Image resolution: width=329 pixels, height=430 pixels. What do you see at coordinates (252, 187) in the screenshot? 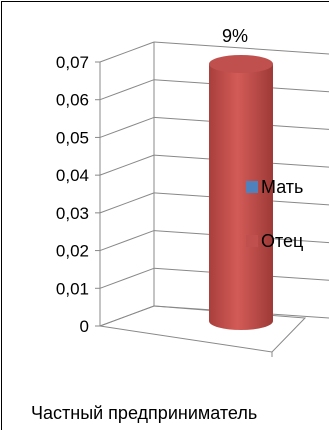
I see `legend-swatch-Мать` at bounding box center [252, 187].